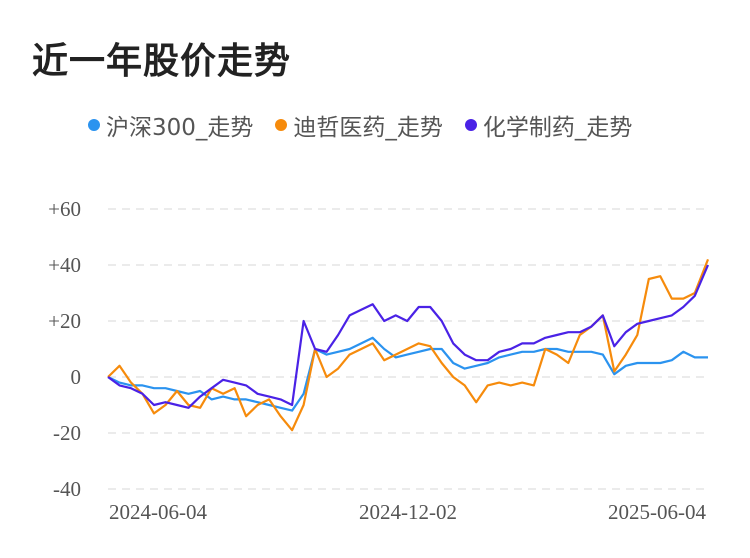 This screenshot has width=750, height=558. Describe the element at coordinates (67, 433) in the screenshot. I see `y-tick-label: -20` at that location.